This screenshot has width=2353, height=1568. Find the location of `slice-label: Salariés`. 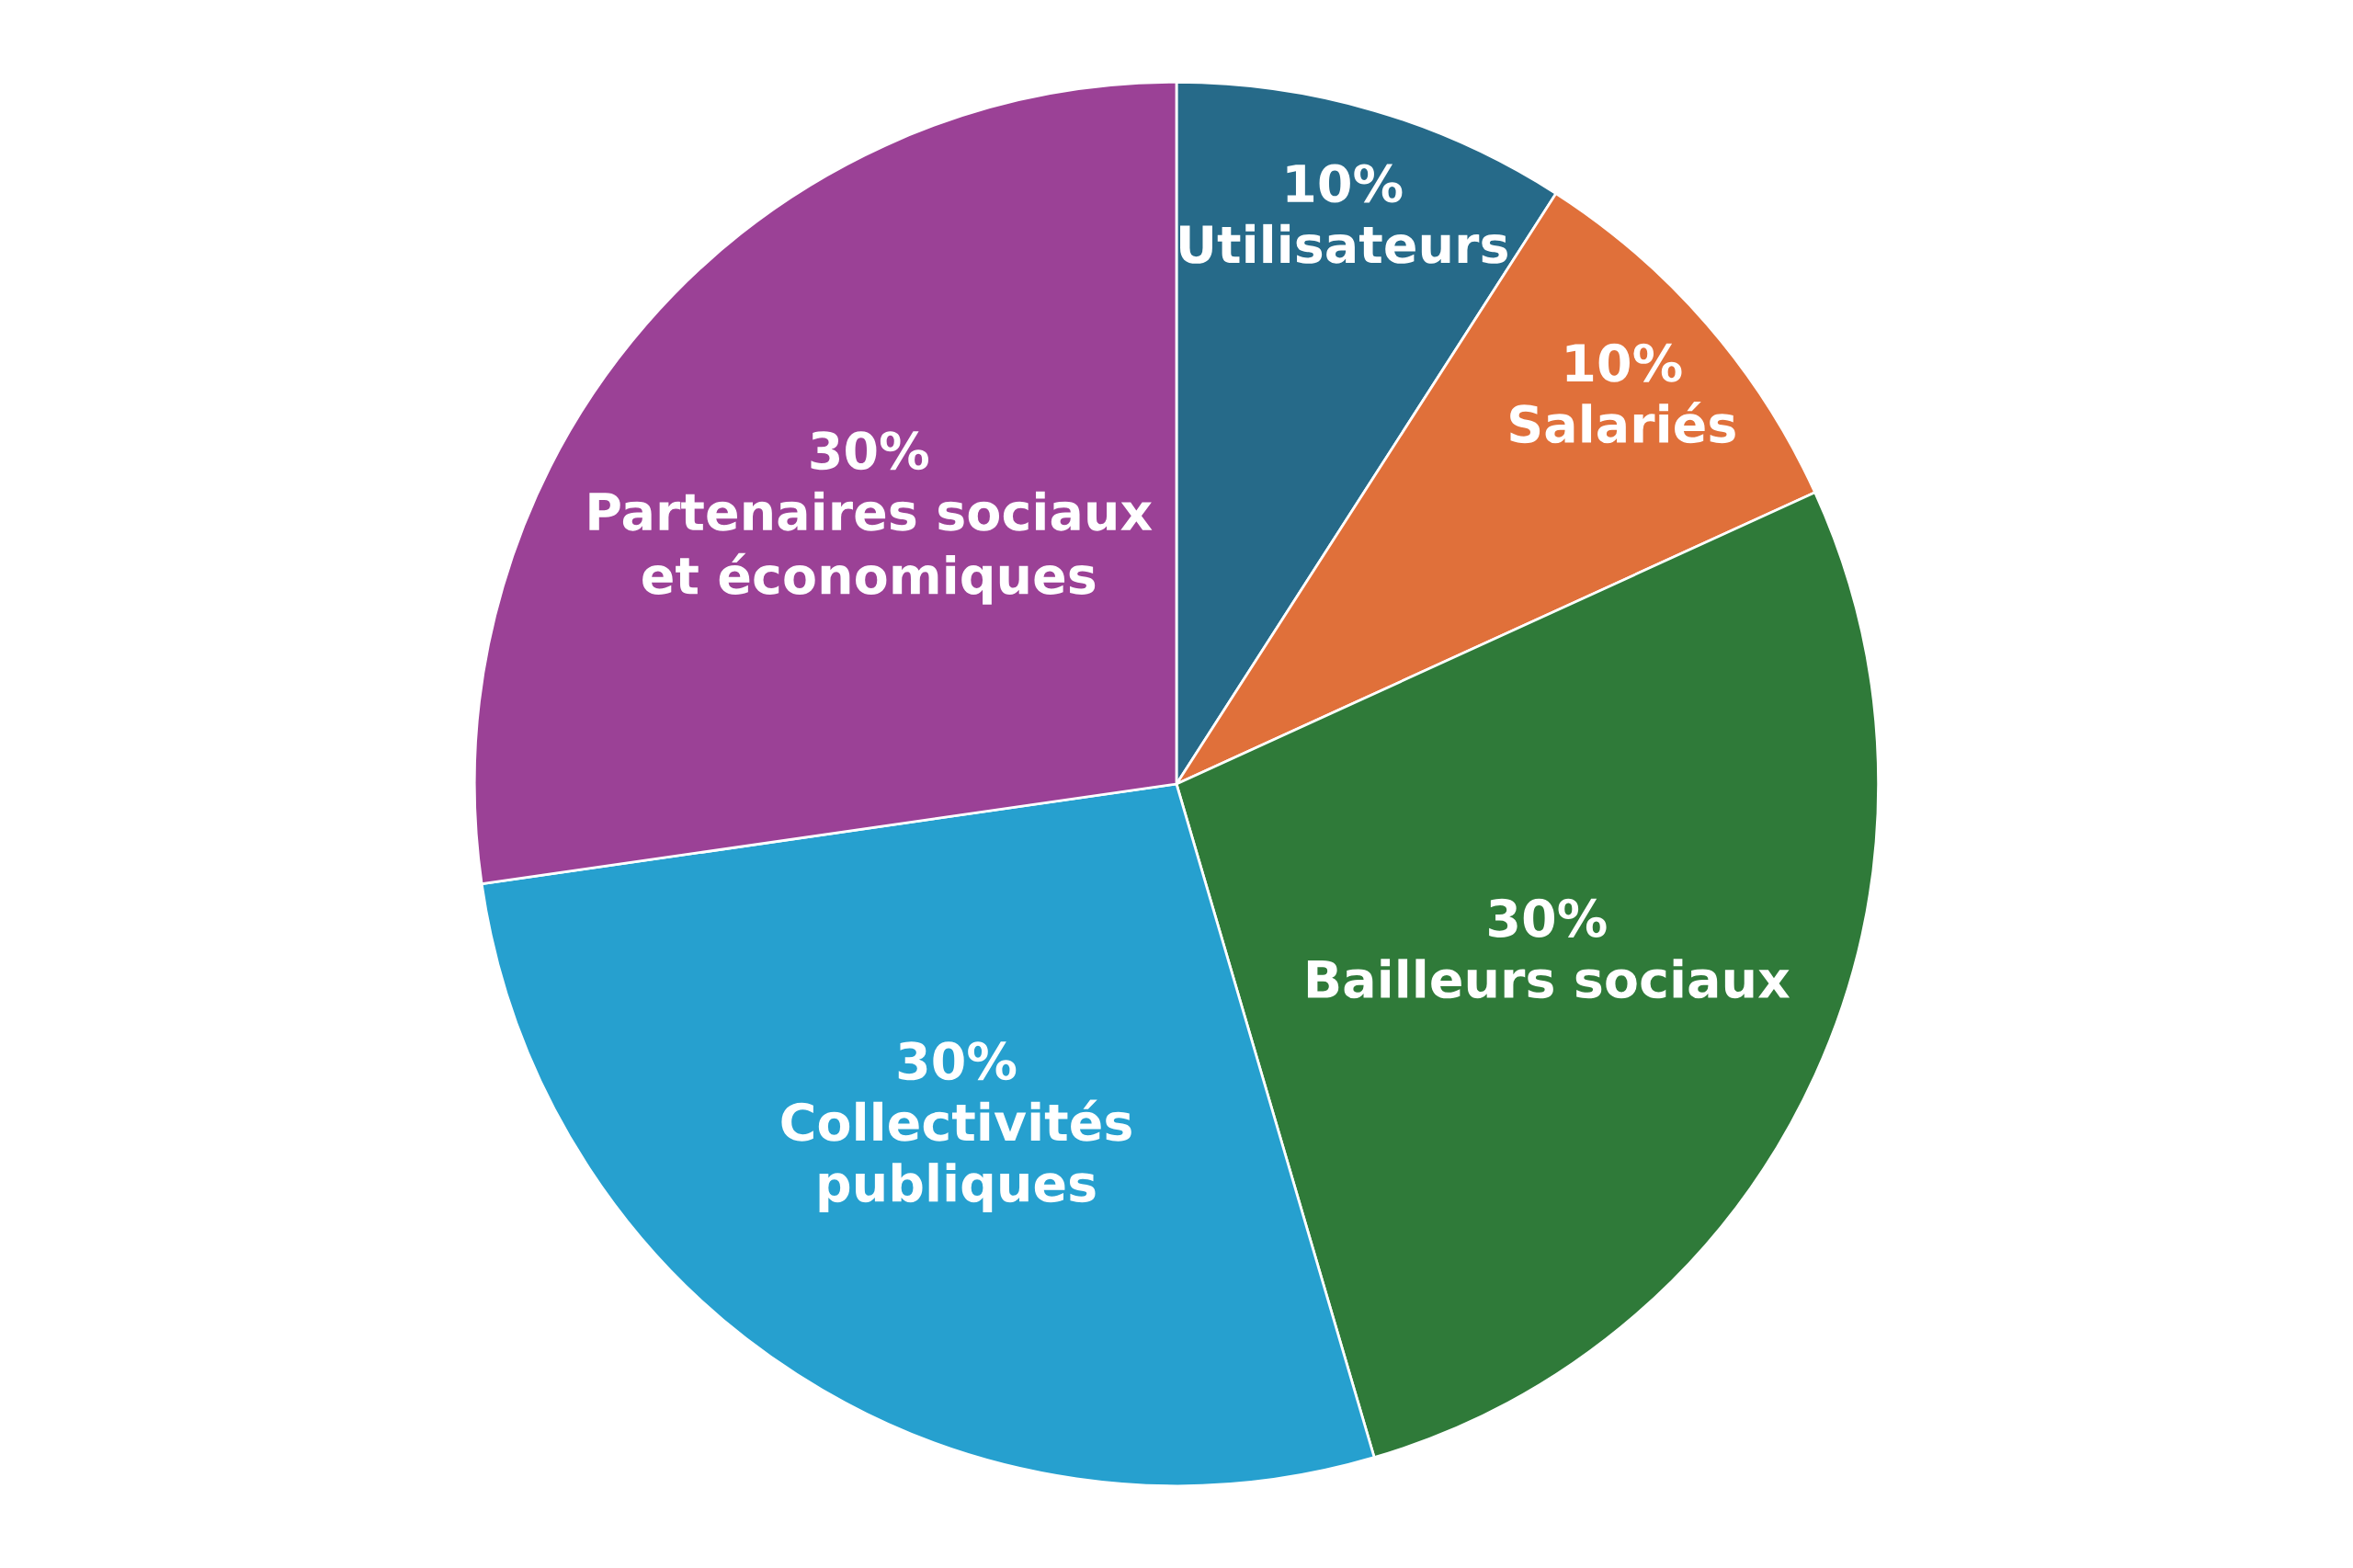

slice-label: Salariés is located at coordinates (1622, 423).